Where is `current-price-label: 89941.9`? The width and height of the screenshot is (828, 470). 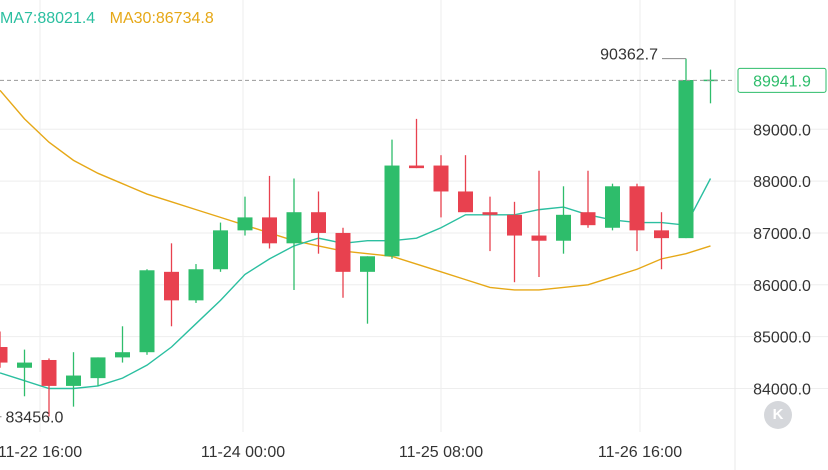 current-price-label: 89941.9 is located at coordinates (782, 81).